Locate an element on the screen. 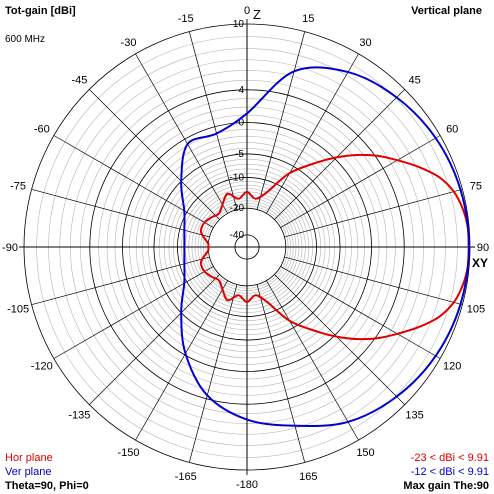  angle-tick-label: 150 is located at coordinates (365, 453).